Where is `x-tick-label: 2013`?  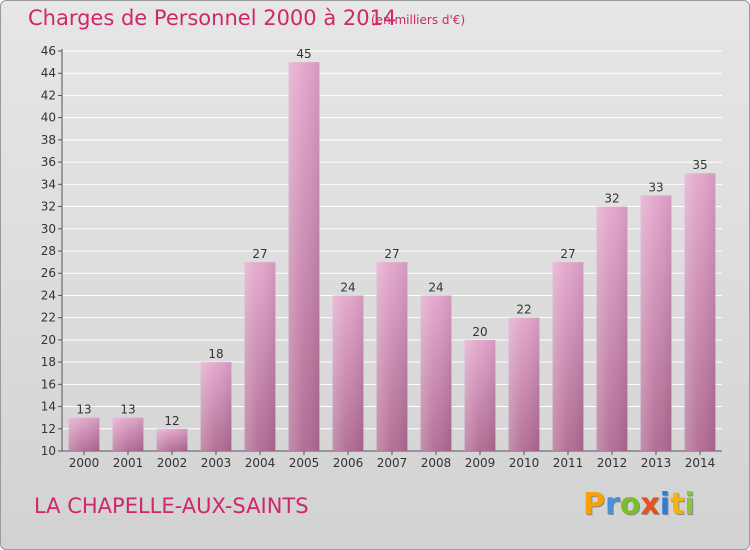 x-tick-label: 2013 is located at coordinates (656, 463).